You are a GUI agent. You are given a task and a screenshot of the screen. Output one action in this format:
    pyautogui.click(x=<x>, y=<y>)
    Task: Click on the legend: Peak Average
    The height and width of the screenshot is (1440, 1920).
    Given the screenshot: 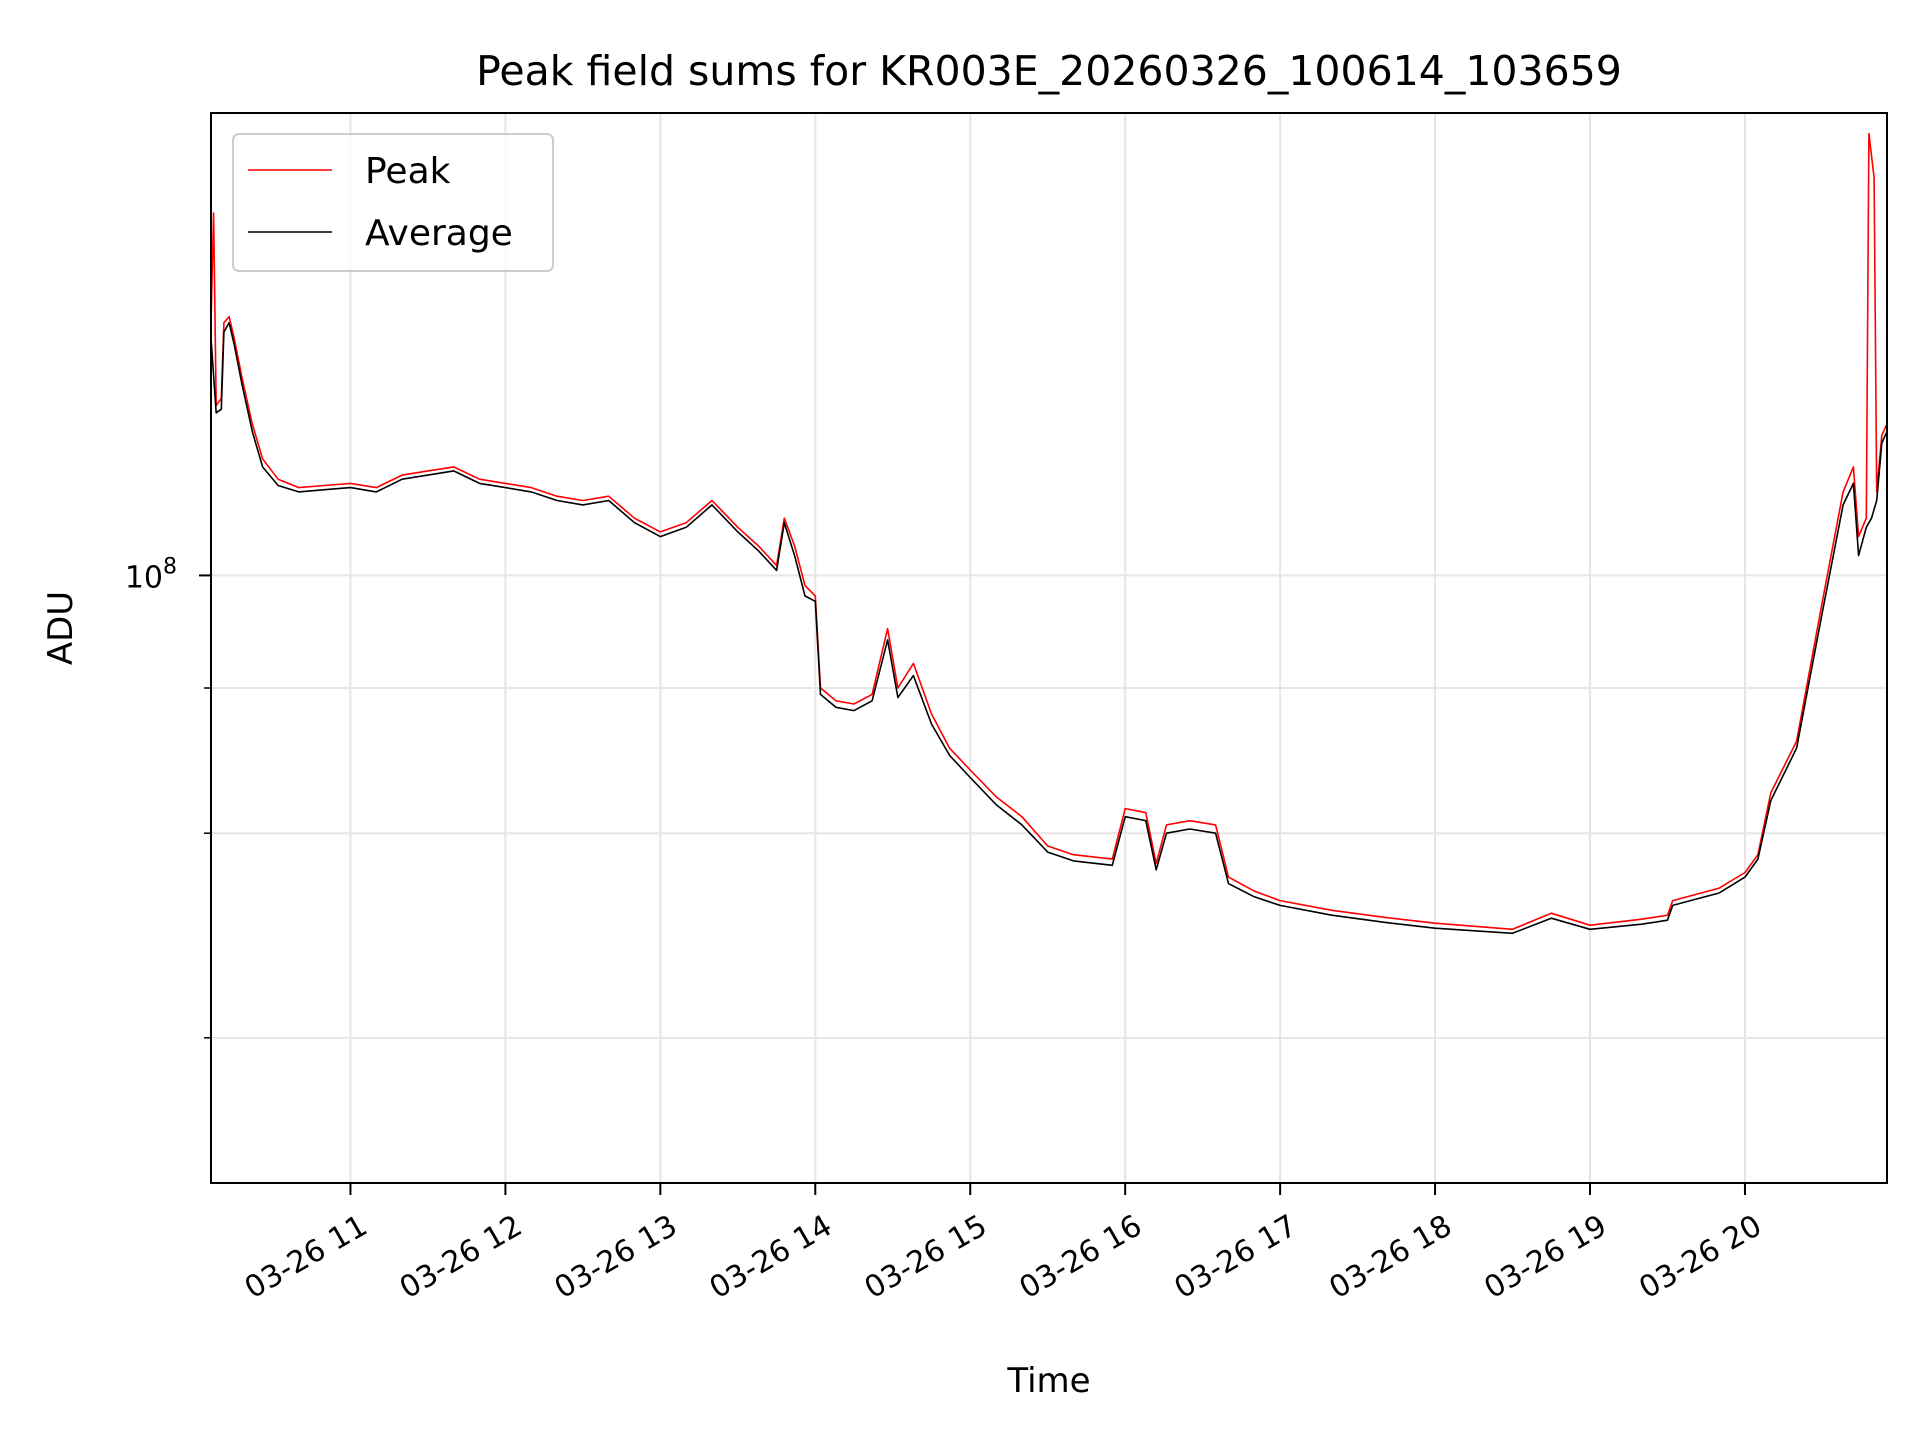 What is the action you would take?
    pyautogui.click(x=393, y=202)
    